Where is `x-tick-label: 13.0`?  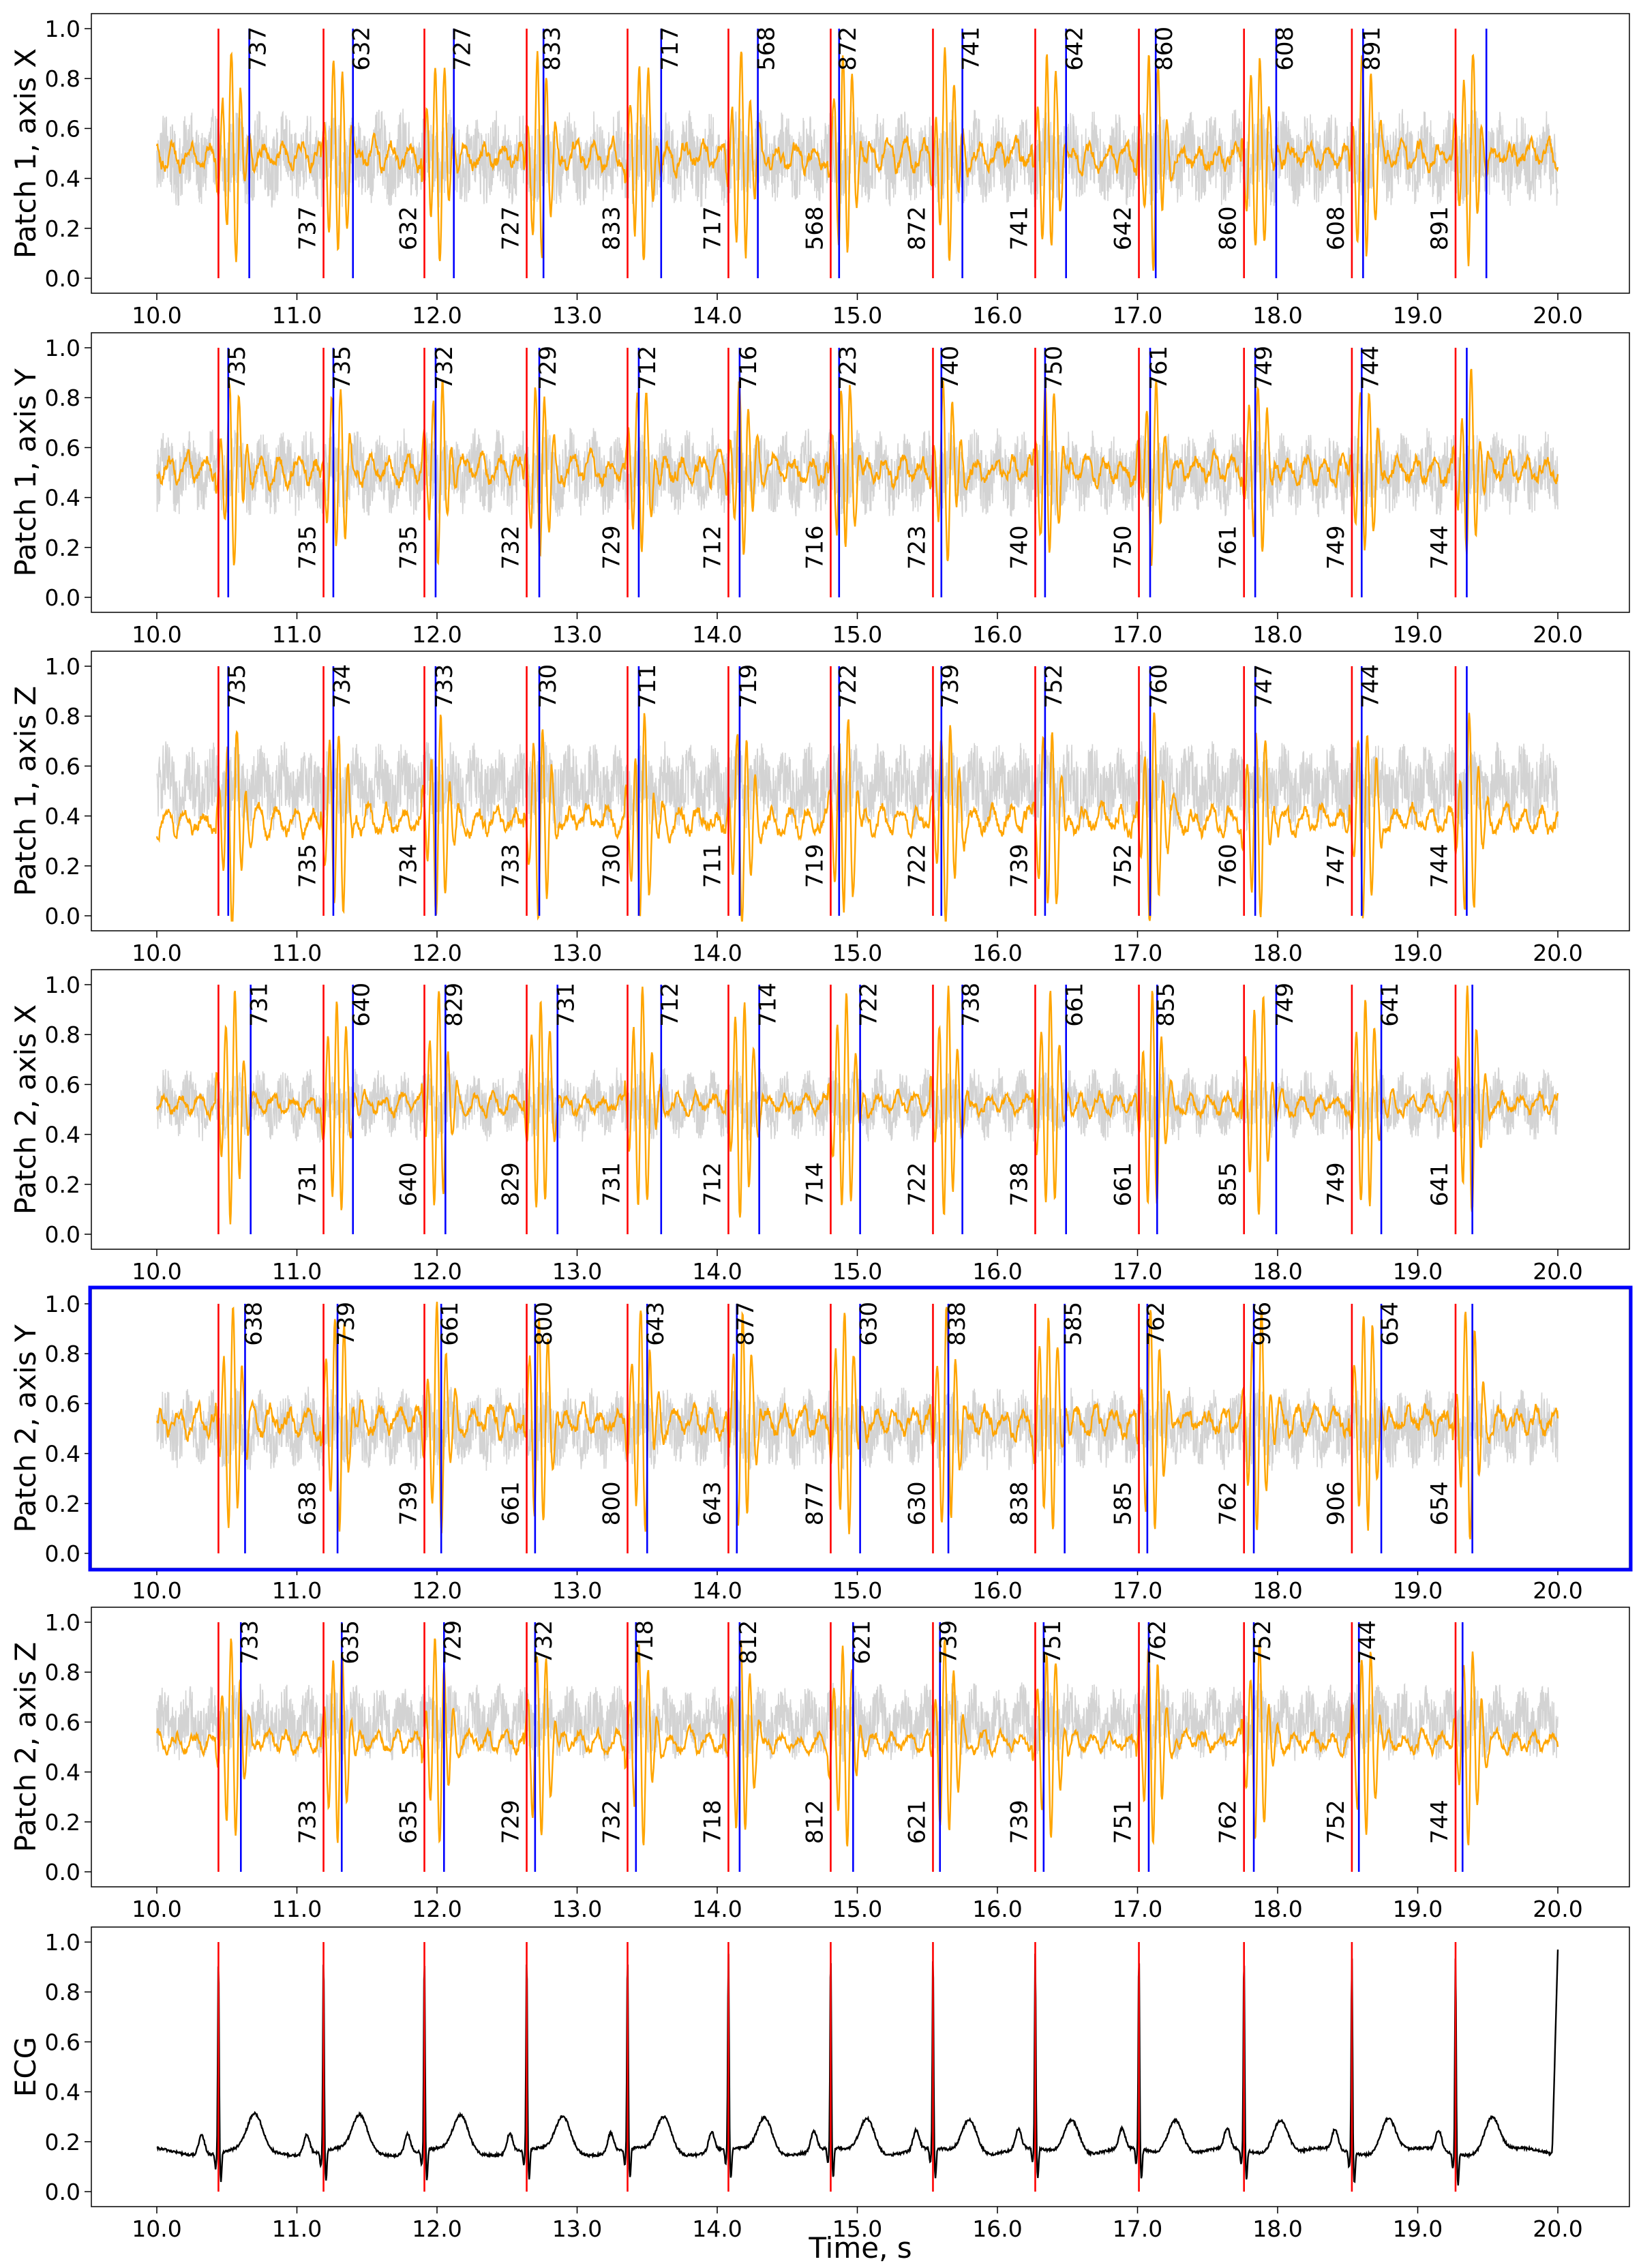 x-tick-label: 13.0 is located at coordinates (577, 1909).